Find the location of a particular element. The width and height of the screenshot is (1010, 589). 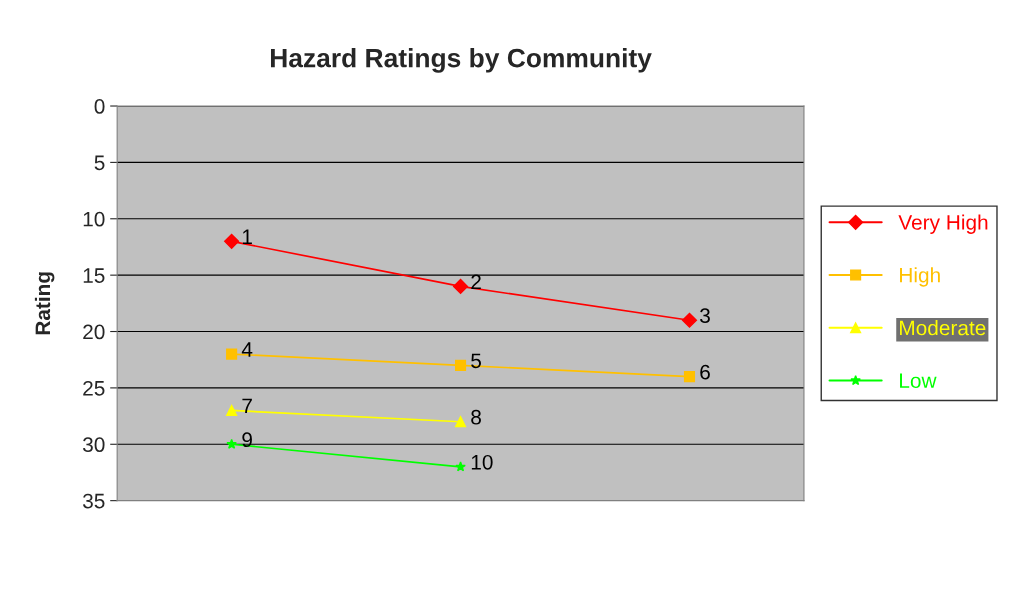

y-tick-label: 35 is located at coordinates (93, 501).